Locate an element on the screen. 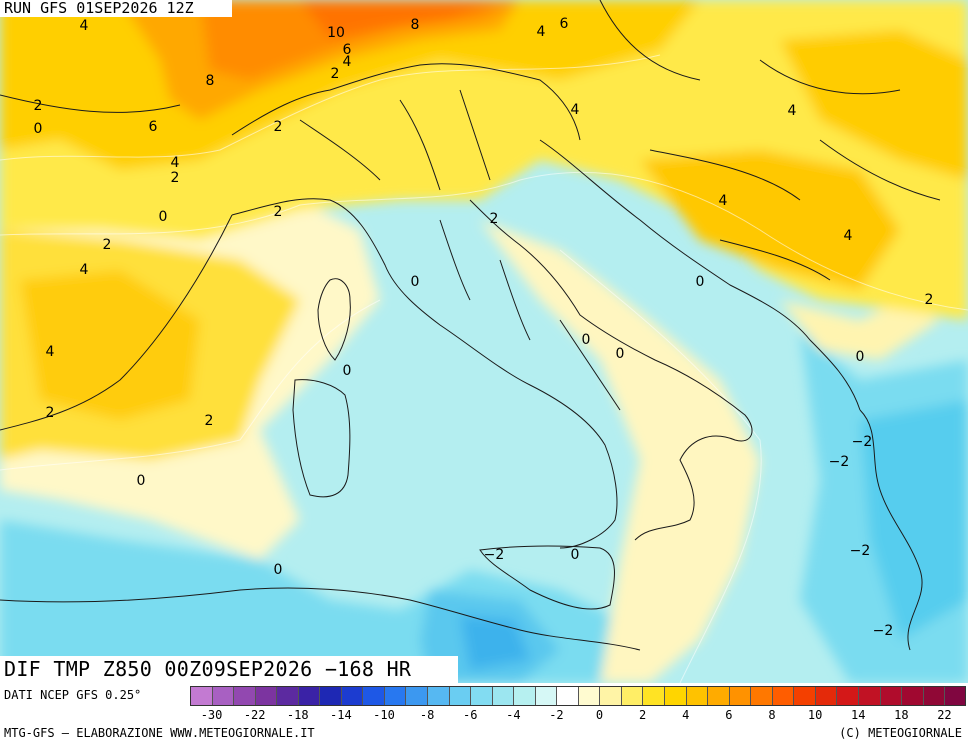 This screenshot has height=745, width=968. source-label: DATI NCEP GFS 0.25° is located at coordinates (73, 695).